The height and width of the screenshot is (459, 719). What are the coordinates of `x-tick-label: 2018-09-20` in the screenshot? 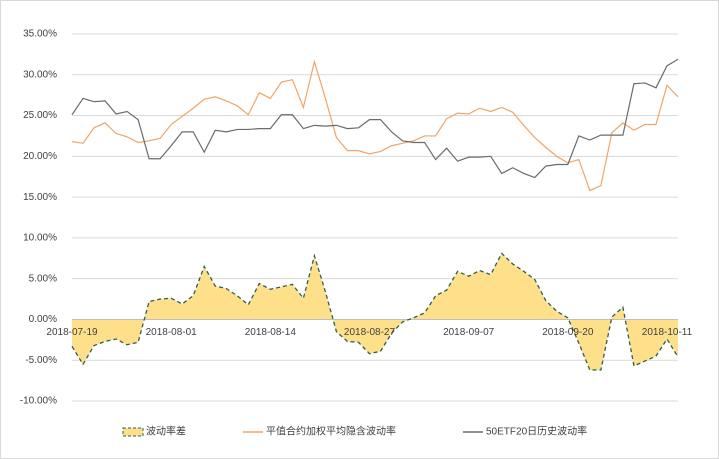 It's located at (568, 332).